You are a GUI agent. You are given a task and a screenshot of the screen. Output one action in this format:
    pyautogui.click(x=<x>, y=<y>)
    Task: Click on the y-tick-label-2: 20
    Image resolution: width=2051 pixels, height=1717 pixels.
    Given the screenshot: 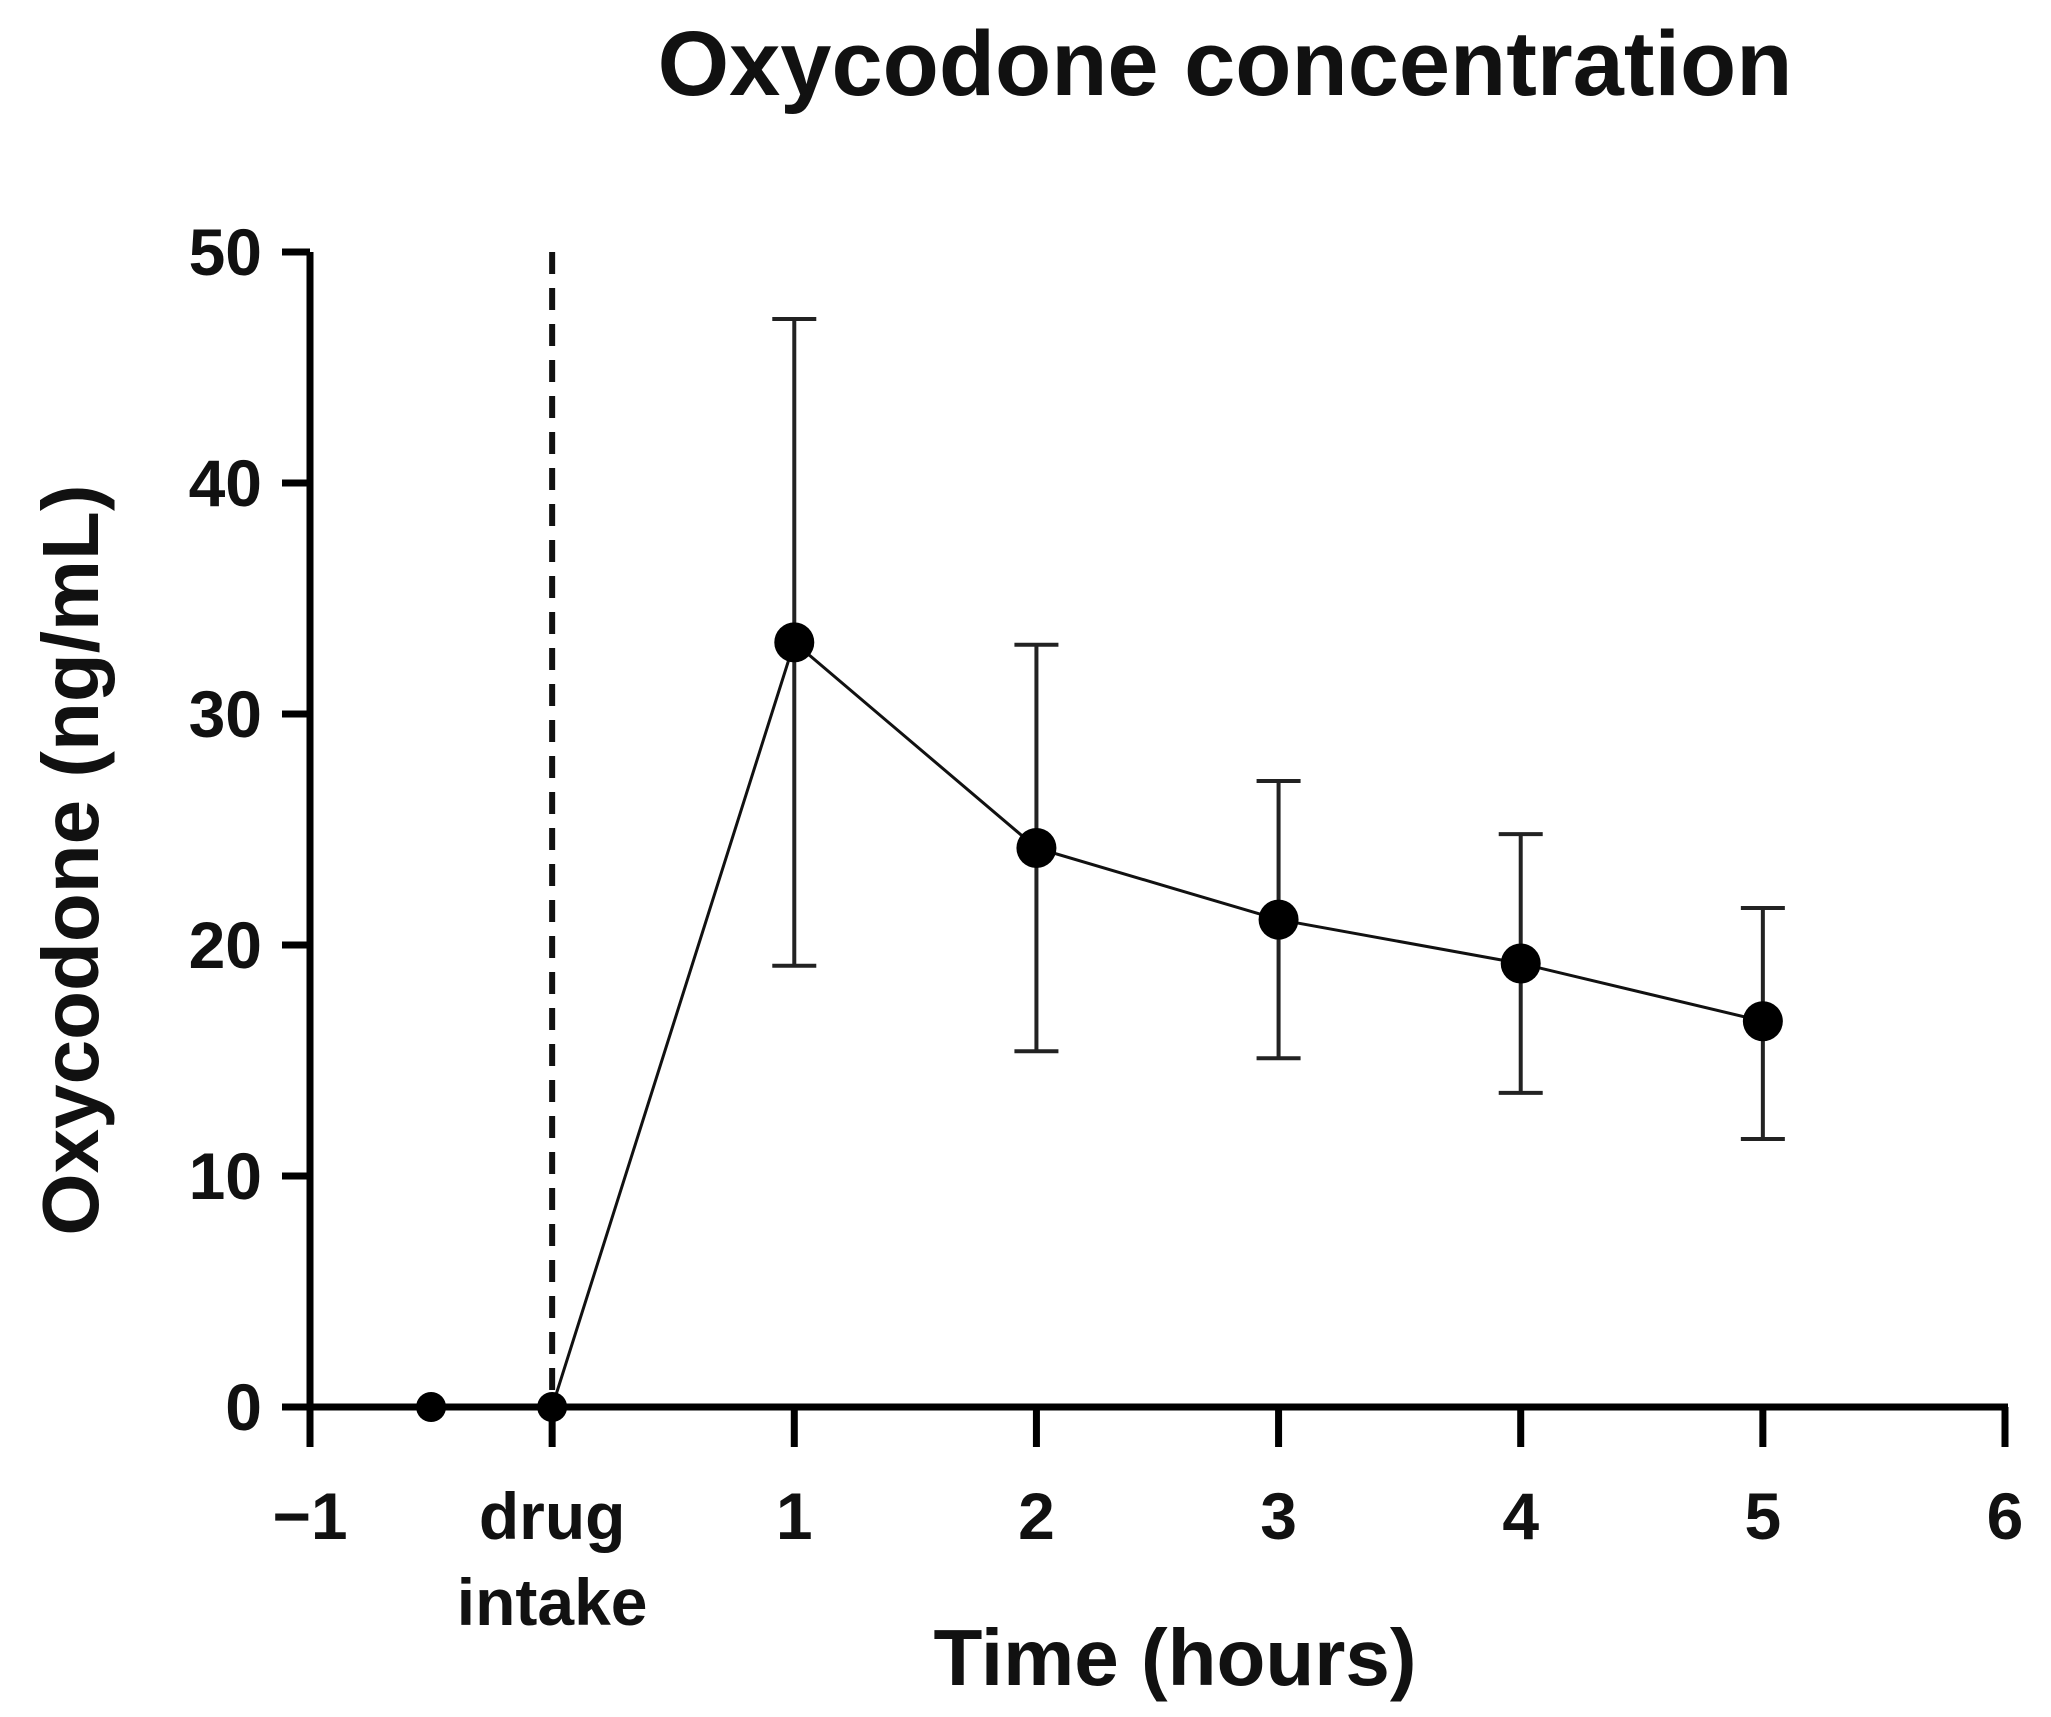 What is the action you would take?
    pyautogui.click(x=225, y=945)
    